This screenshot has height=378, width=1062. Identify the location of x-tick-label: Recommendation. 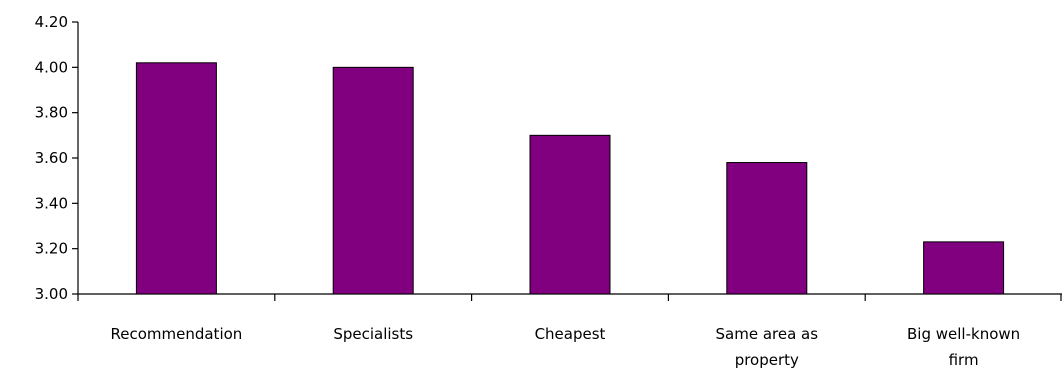
(176, 334).